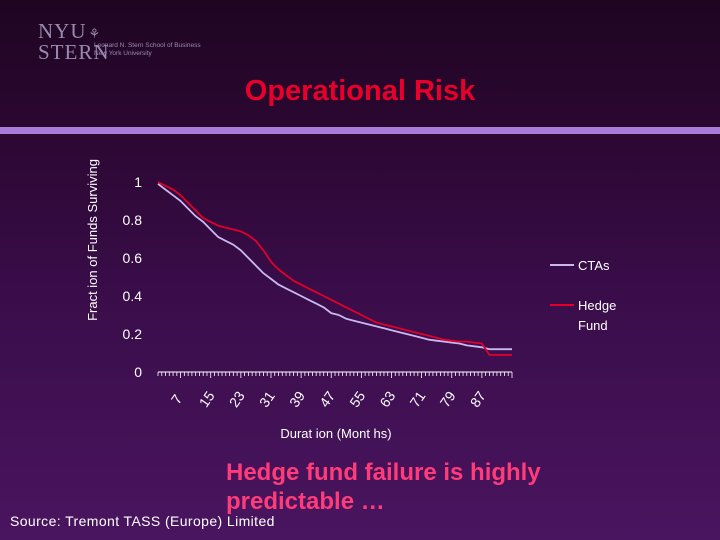 The image size is (720, 540). I want to click on x-tick-label: 47, so click(327, 399).